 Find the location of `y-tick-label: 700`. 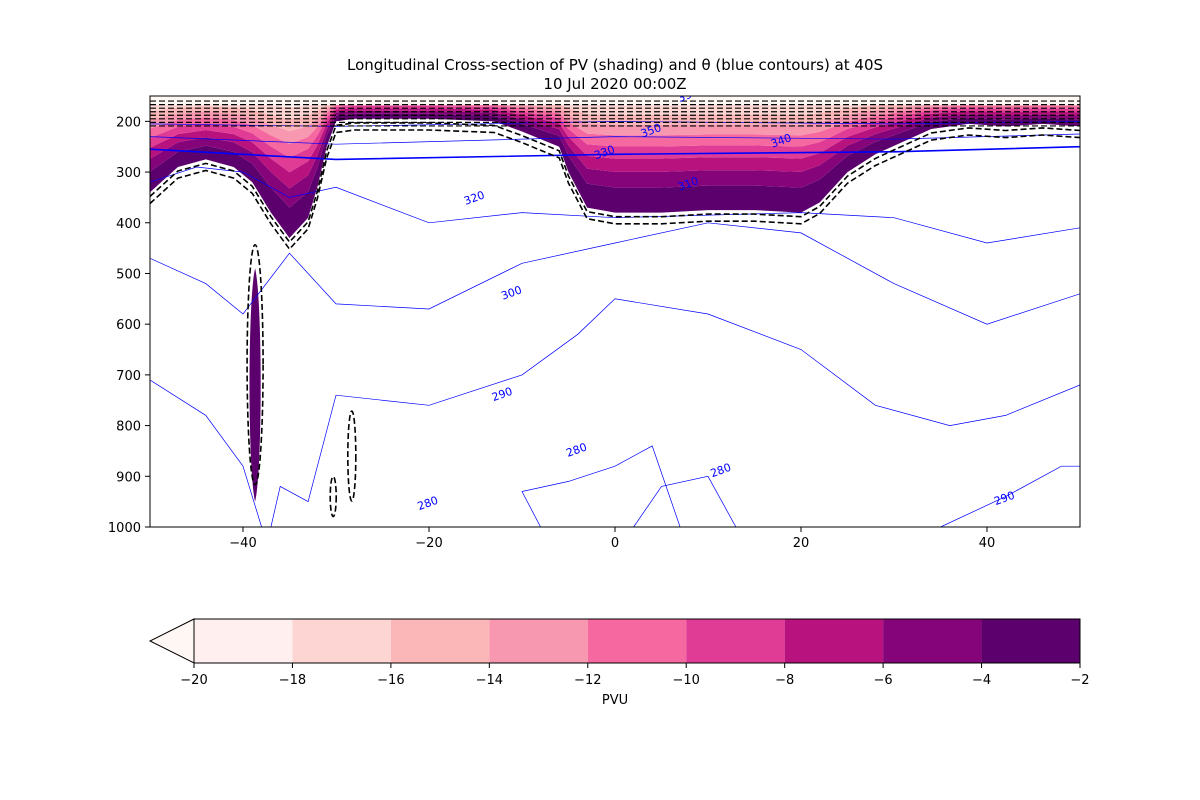

y-tick-label: 700 is located at coordinates (128, 376).